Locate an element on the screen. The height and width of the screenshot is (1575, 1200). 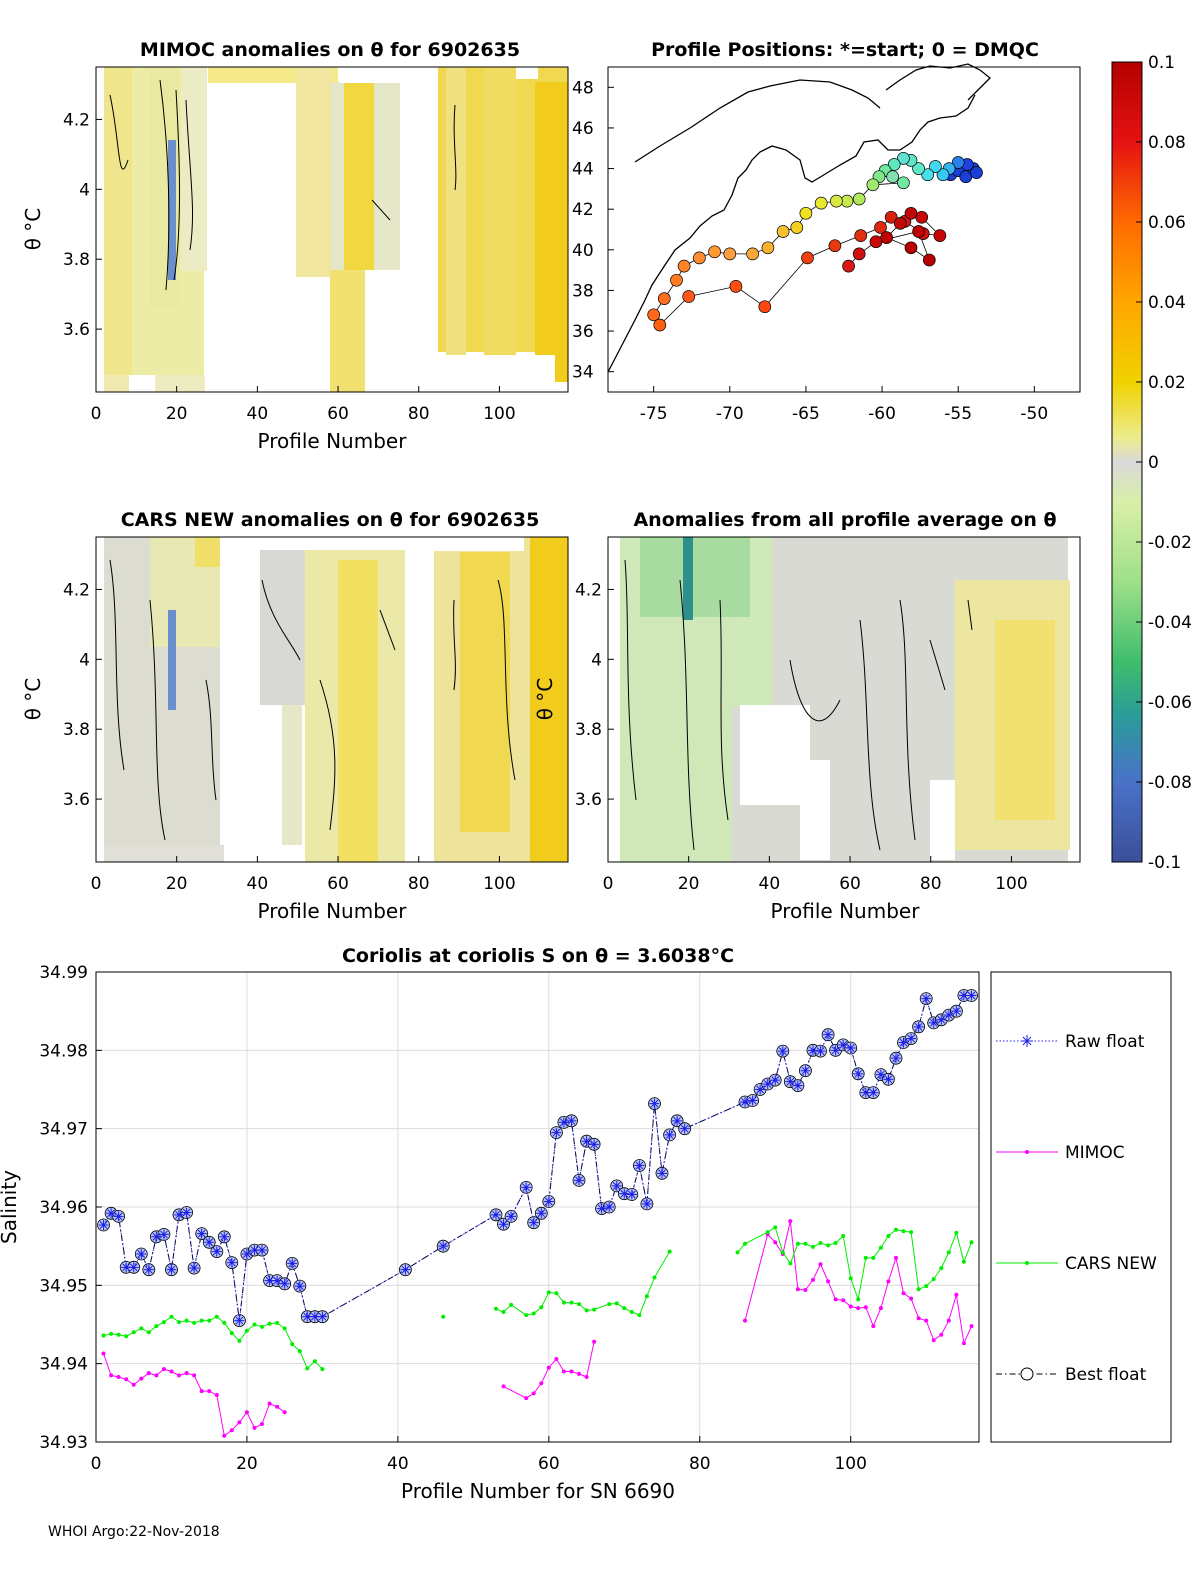
colorbar-tick-label: -0.1 is located at coordinates (1164, 863).